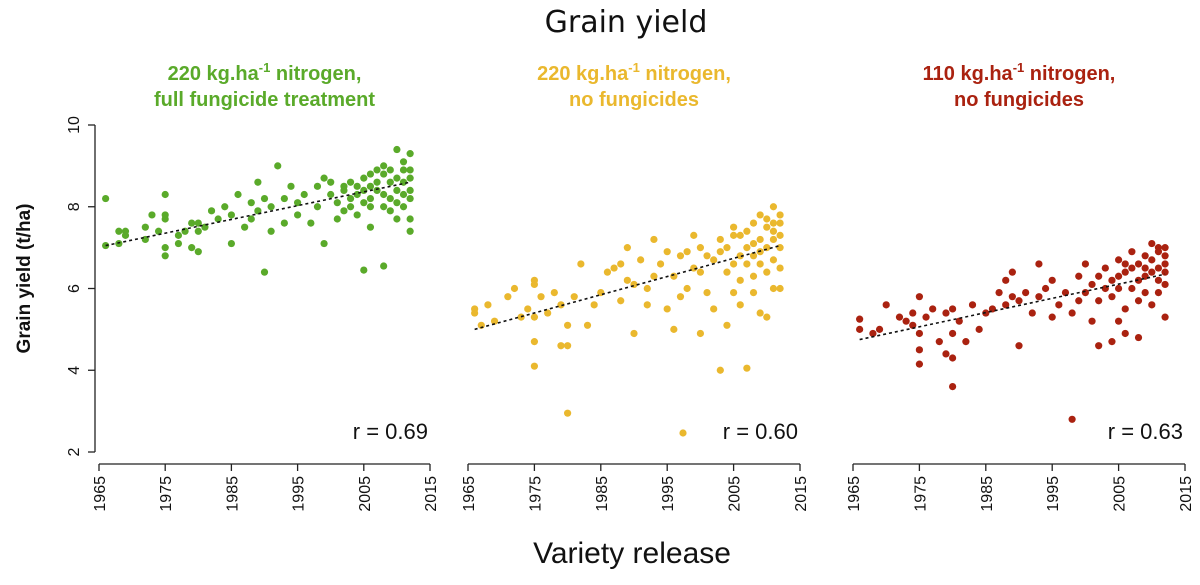 This screenshot has height=585, width=1200. I want to click on y-tick-label: 2, so click(74, 451).